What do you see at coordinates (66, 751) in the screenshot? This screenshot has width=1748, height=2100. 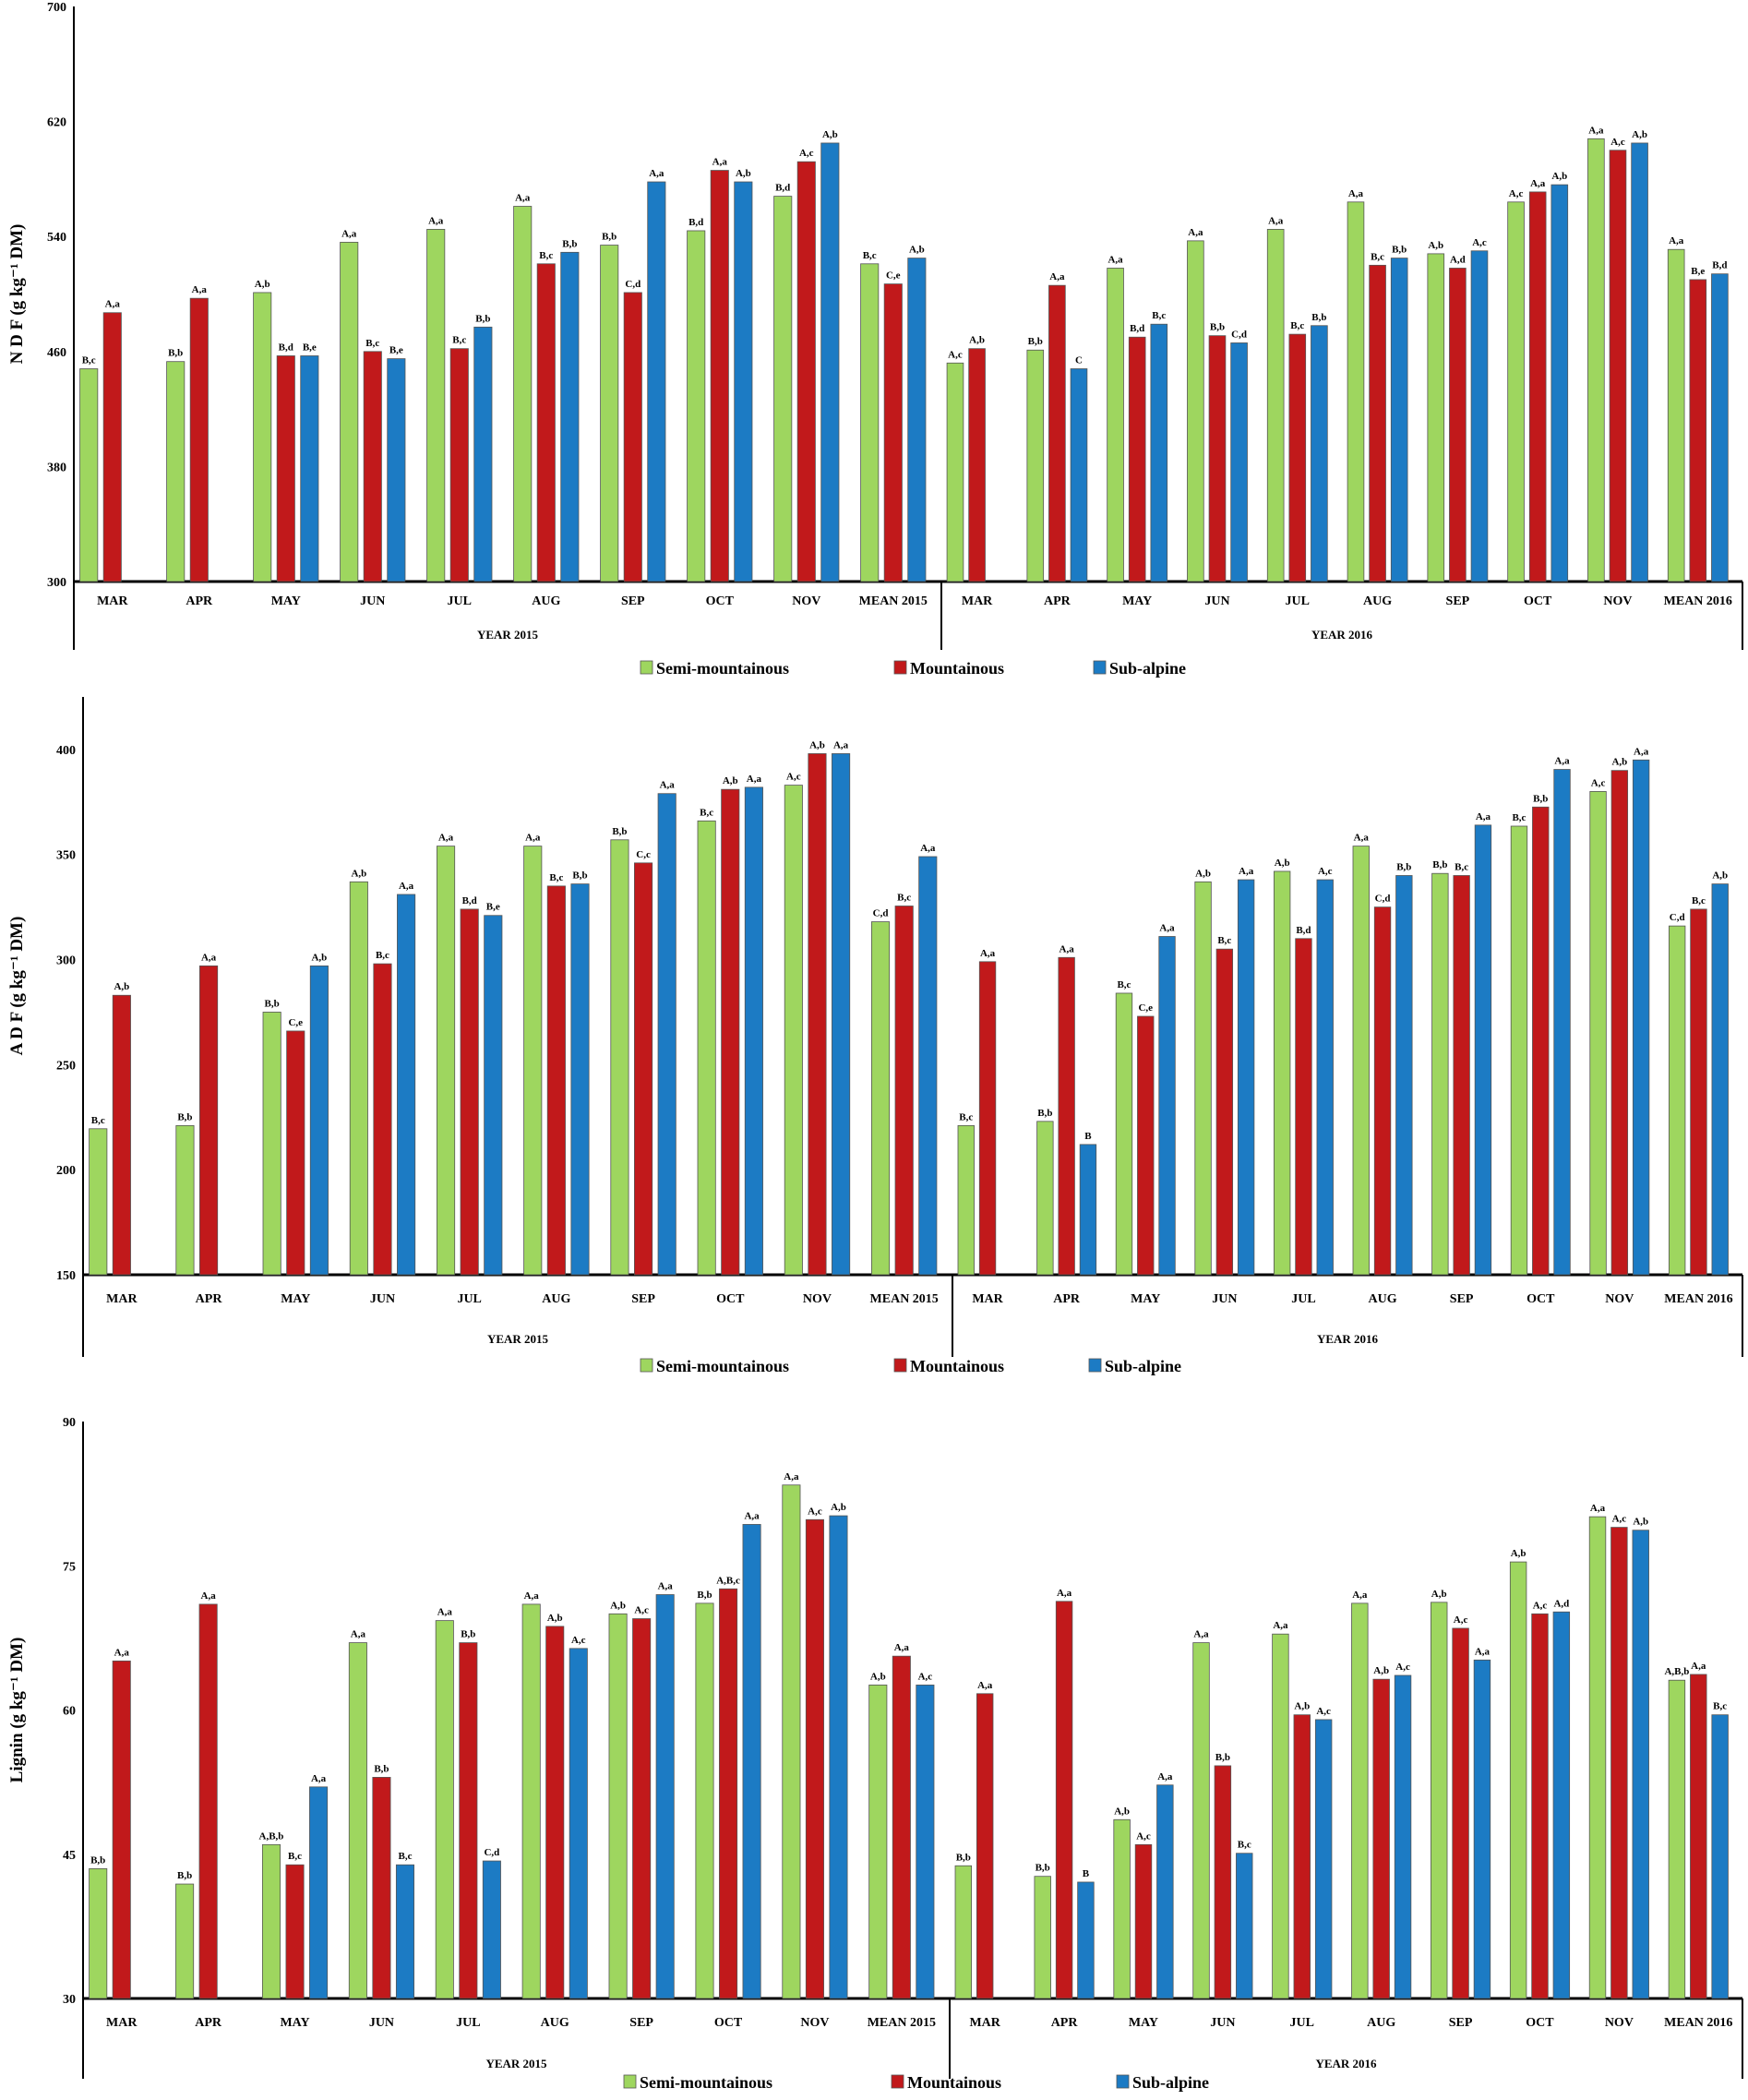 I see `y-tick-label: 400` at bounding box center [66, 751].